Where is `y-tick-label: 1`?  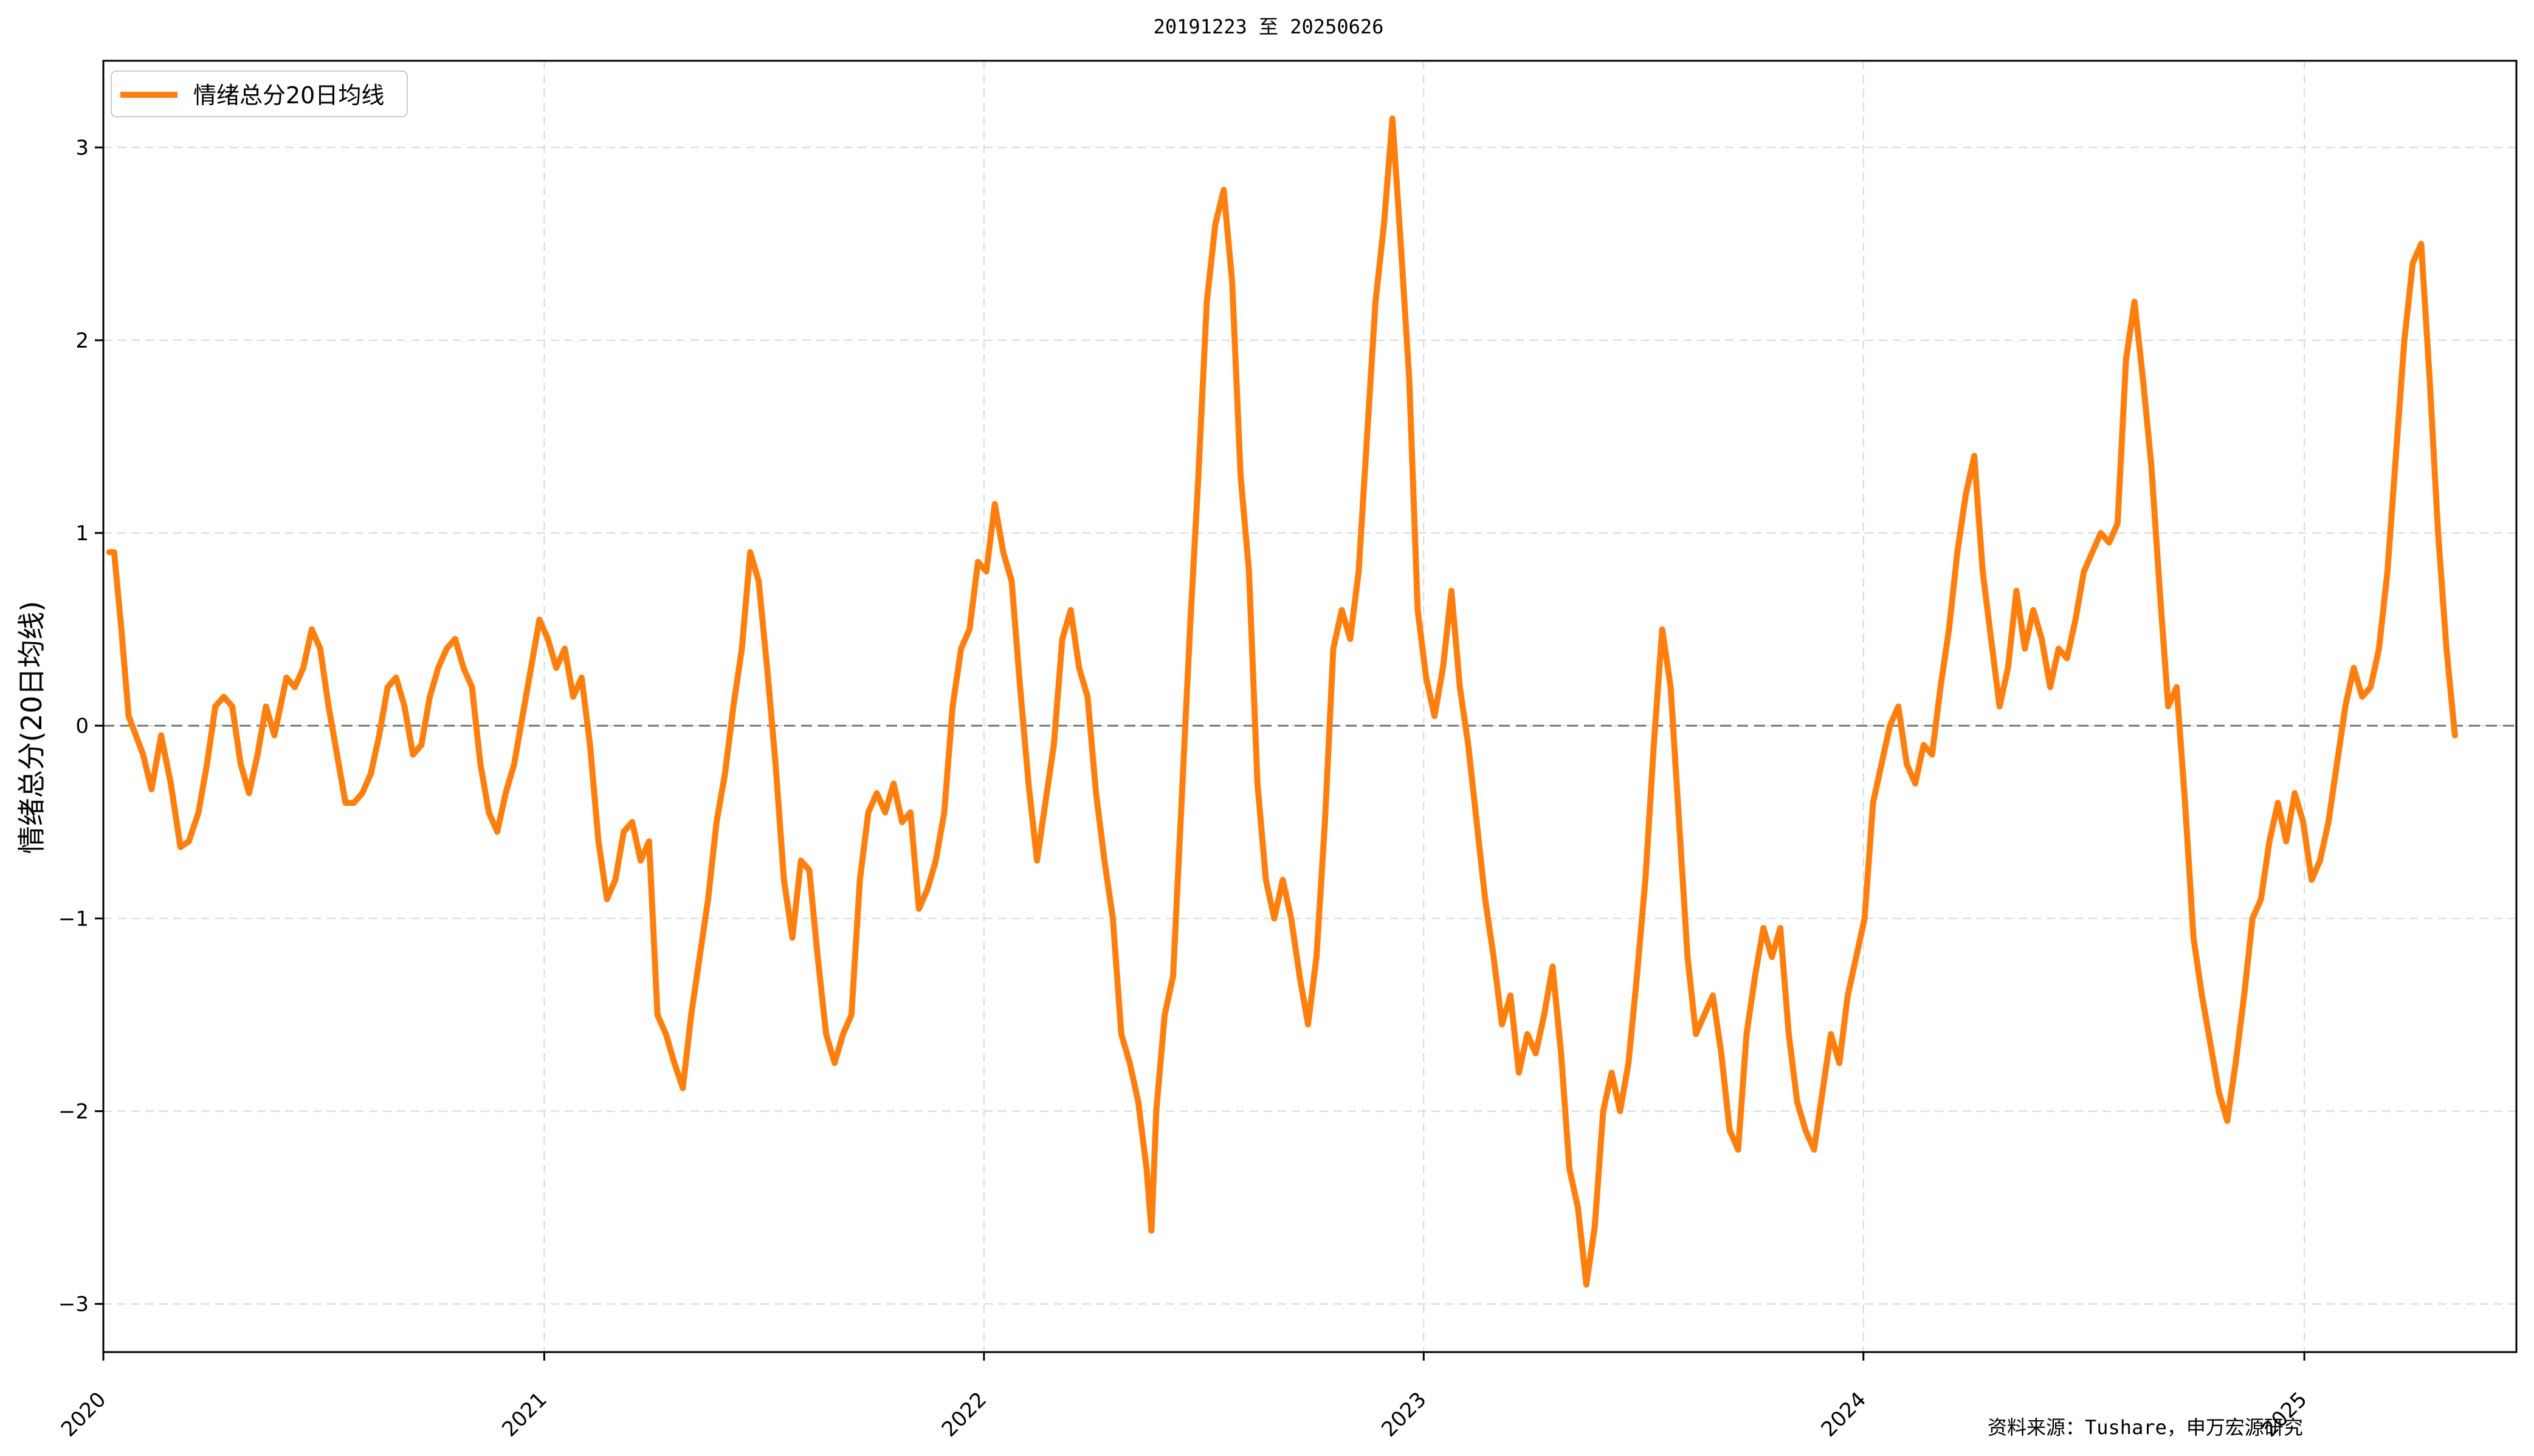
y-tick-label: 1 is located at coordinates (82, 533).